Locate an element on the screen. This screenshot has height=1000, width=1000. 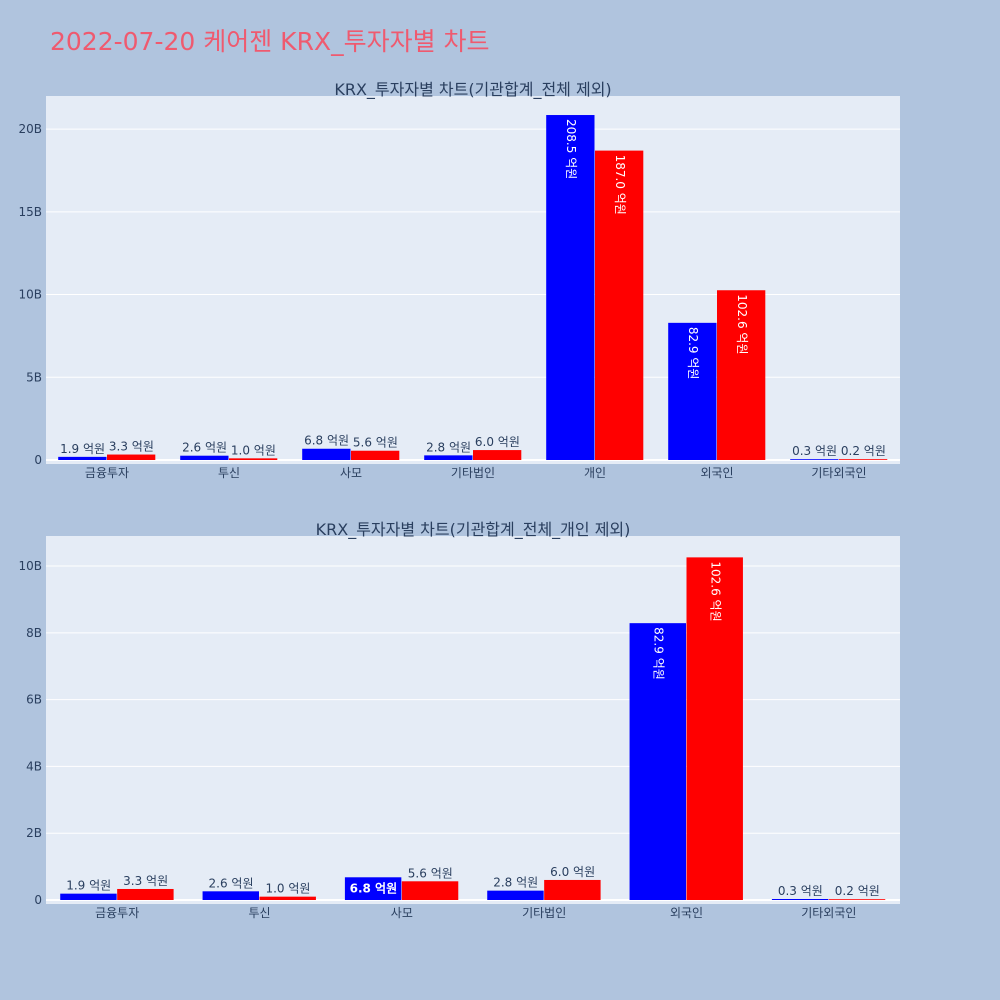
x-tick-label: 개인 is located at coordinates (595, 473).